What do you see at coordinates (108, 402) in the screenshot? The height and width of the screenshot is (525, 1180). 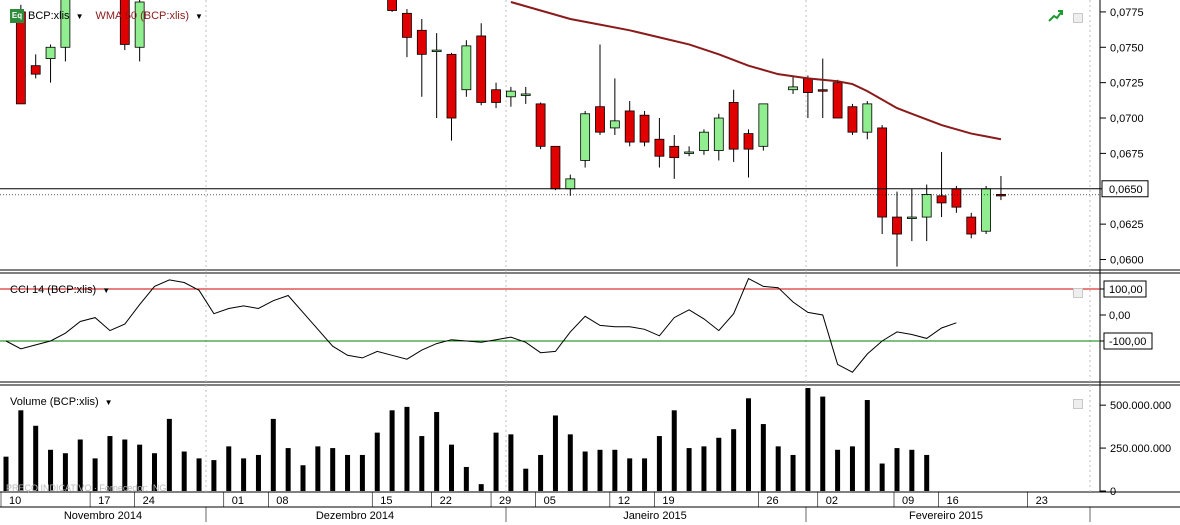 I see `volume-menu-chevron-icon: ▼` at bounding box center [108, 402].